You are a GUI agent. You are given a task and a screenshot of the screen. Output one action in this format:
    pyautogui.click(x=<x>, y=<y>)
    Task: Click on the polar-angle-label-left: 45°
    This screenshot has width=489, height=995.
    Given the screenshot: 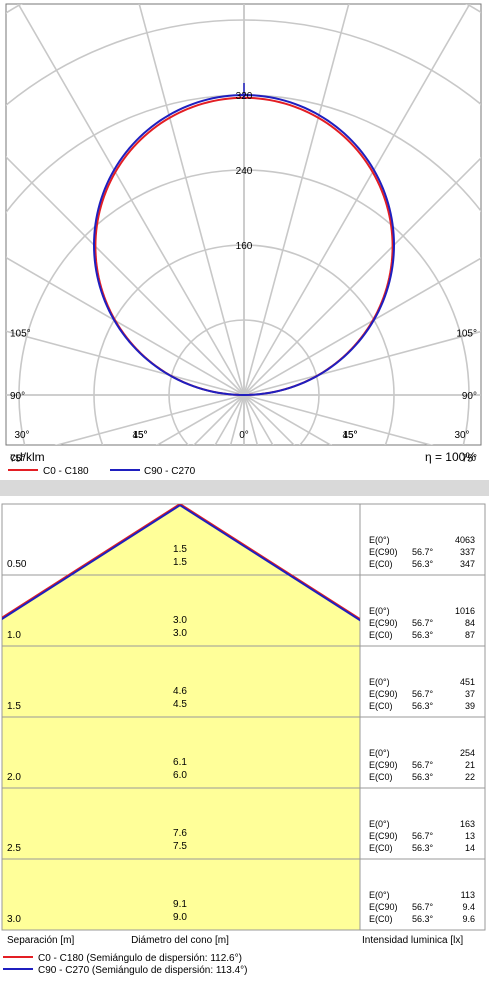 What is the action you would take?
    pyautogui.click(x=139, y=435)
    